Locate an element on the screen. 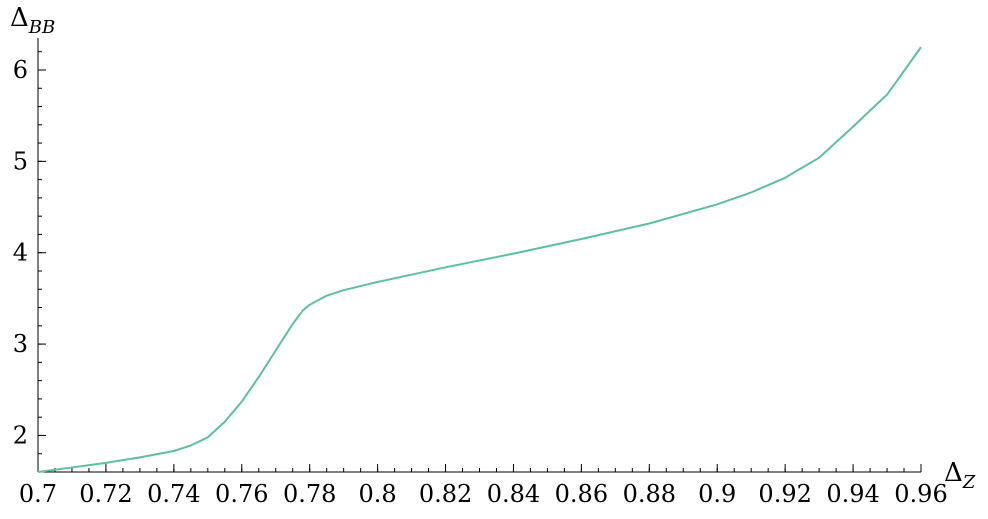 Image resolution: width=988 pixels, height=519 pixels. y-axis-label-main: Δ is located at coordinates (19, 18).